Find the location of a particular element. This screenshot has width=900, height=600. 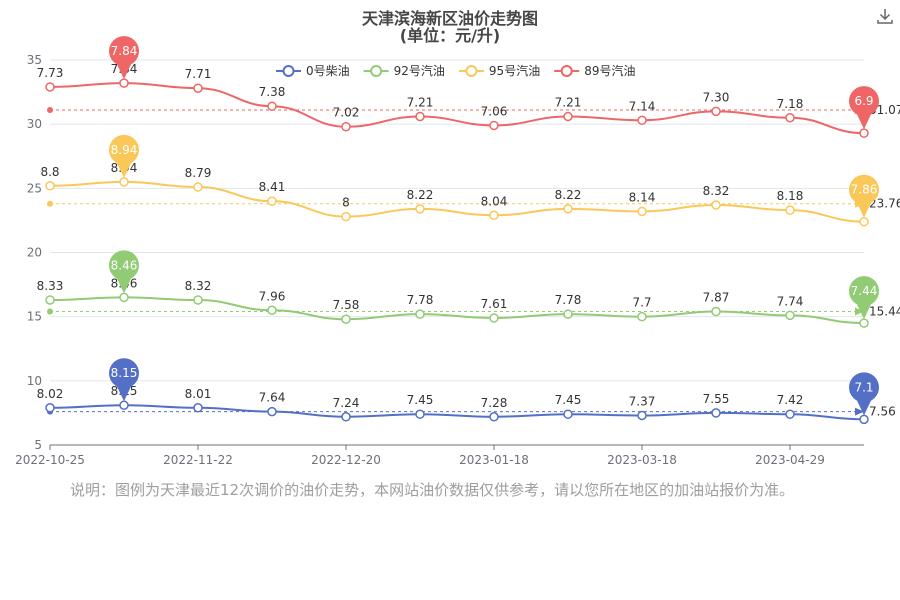

data-label: 7.30 is located at coordinates (716, 97).